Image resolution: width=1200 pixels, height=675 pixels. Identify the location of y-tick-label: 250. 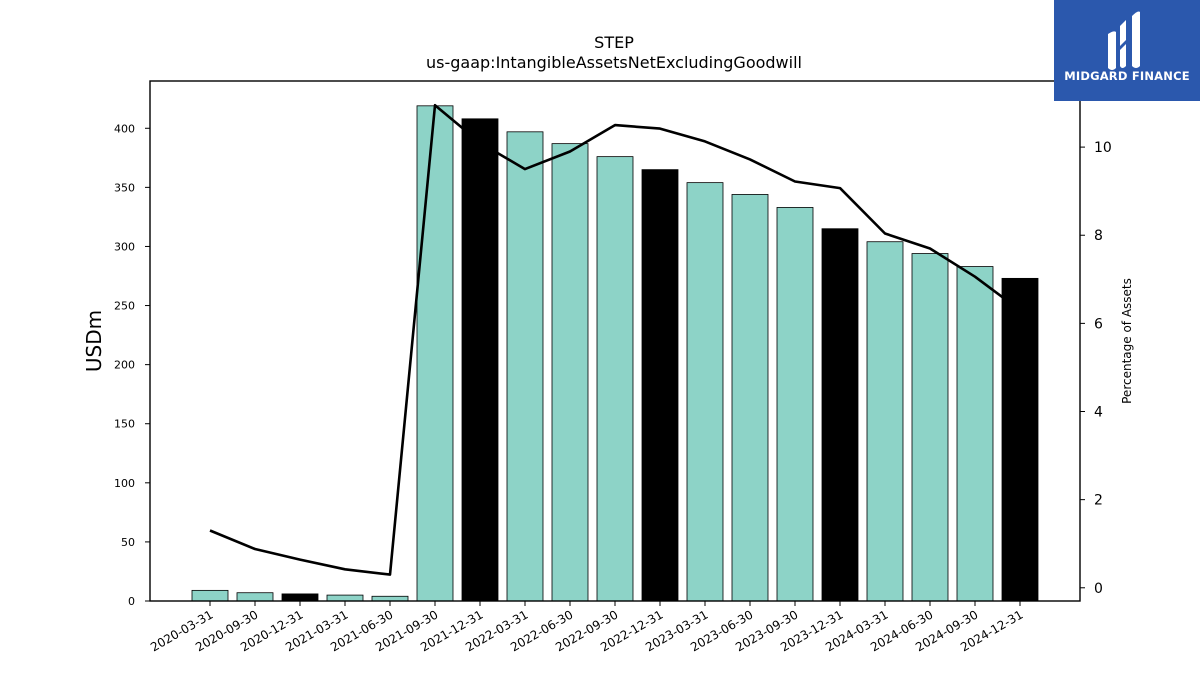
(124, 306).